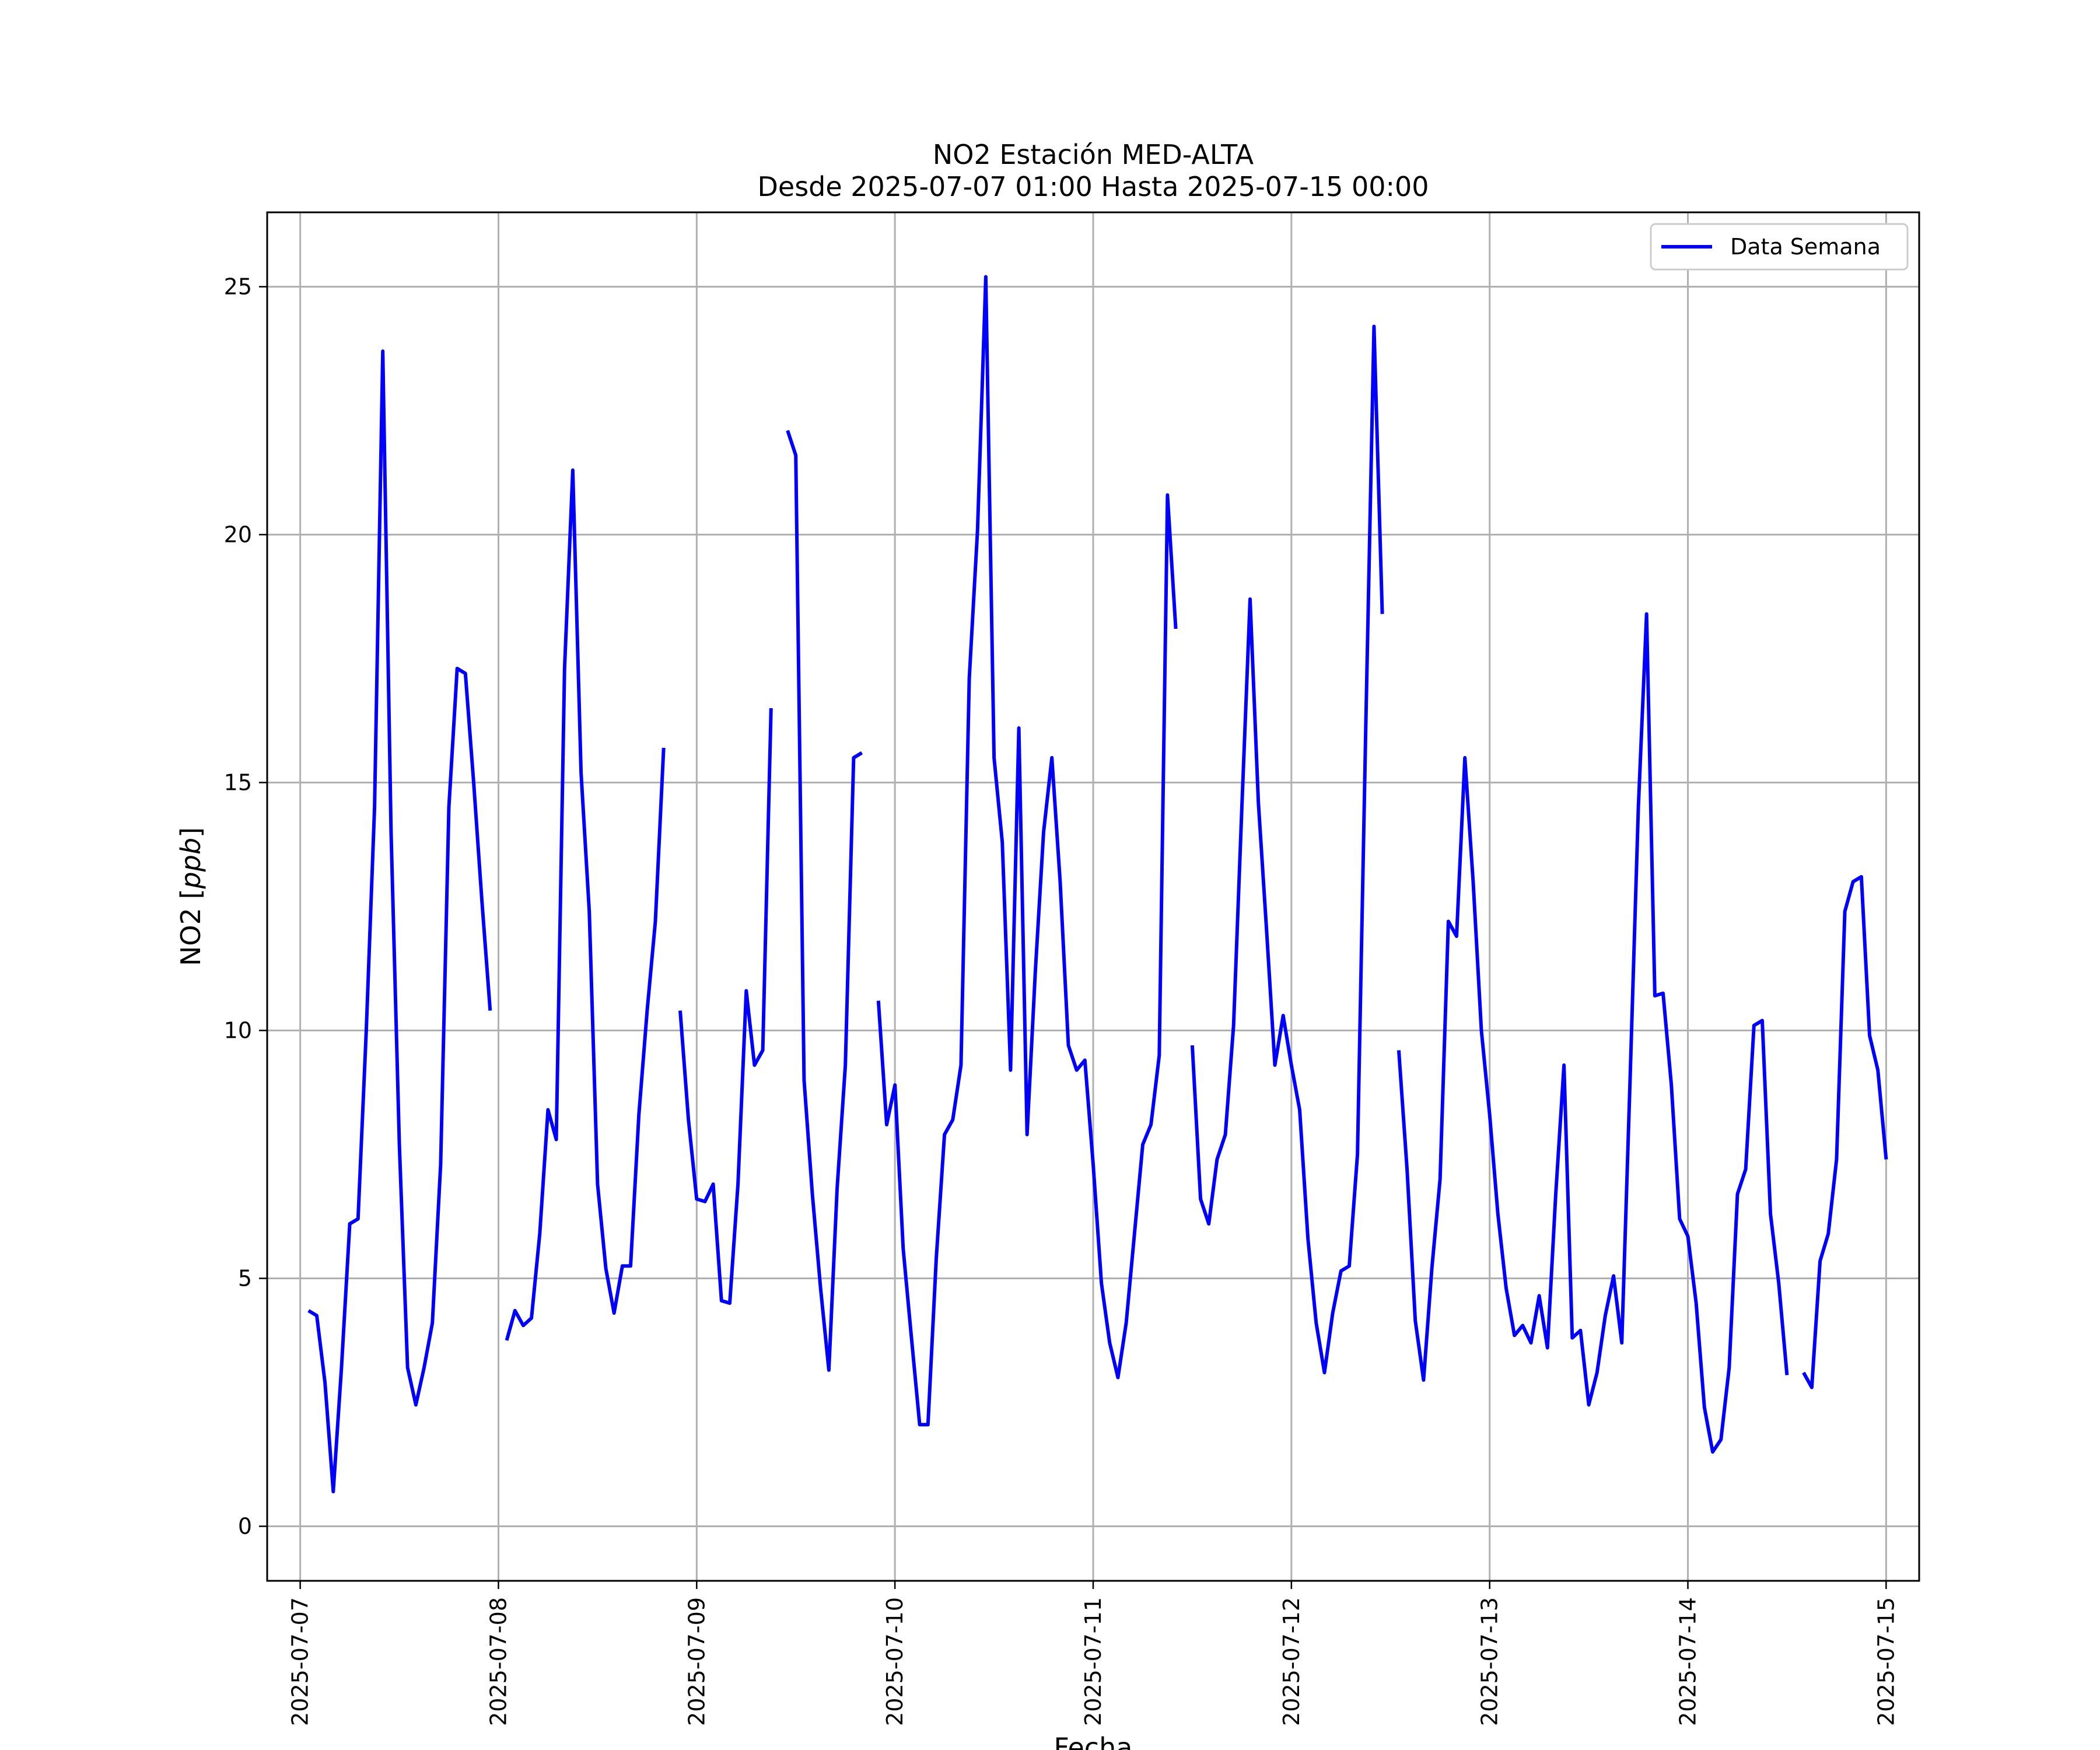 The height and width of the screenshot is (1750, 2100). What do you see at coordinates (238, 783) in the screenshot?
I see `y-tick-label: 15` at bounding box center [238, 783].